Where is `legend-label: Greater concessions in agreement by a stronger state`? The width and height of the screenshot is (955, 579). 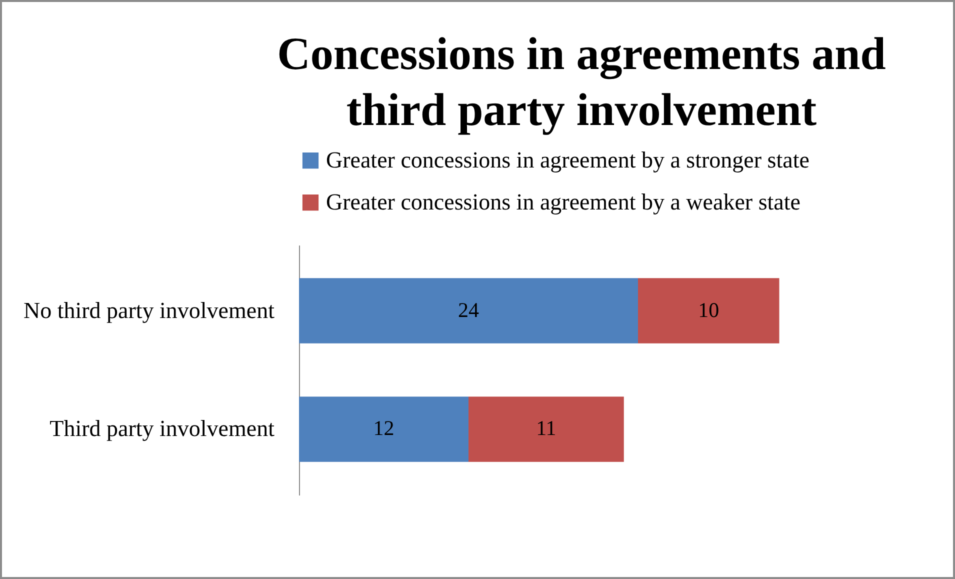 legend-label: Greater concessions in agreement by a stronger state is located at coordinates (568, 160).